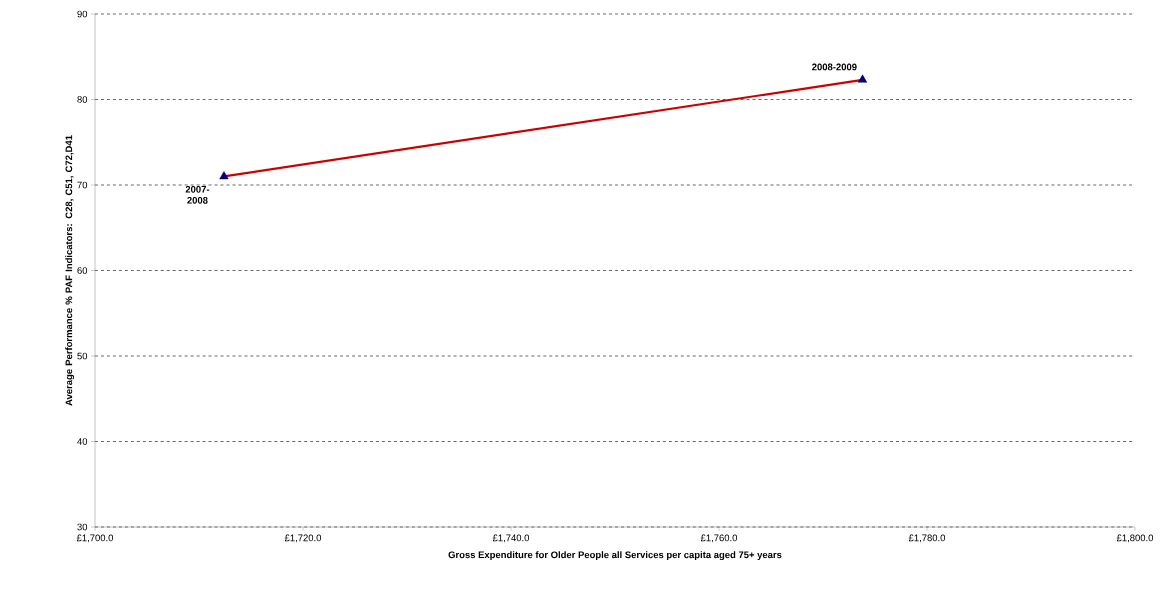 This screenshot has height=592, width=1173. Describe the element at coordinates (1135, 538) in the screenshot. I see `x-tick-label: £1,800.0` at that location.